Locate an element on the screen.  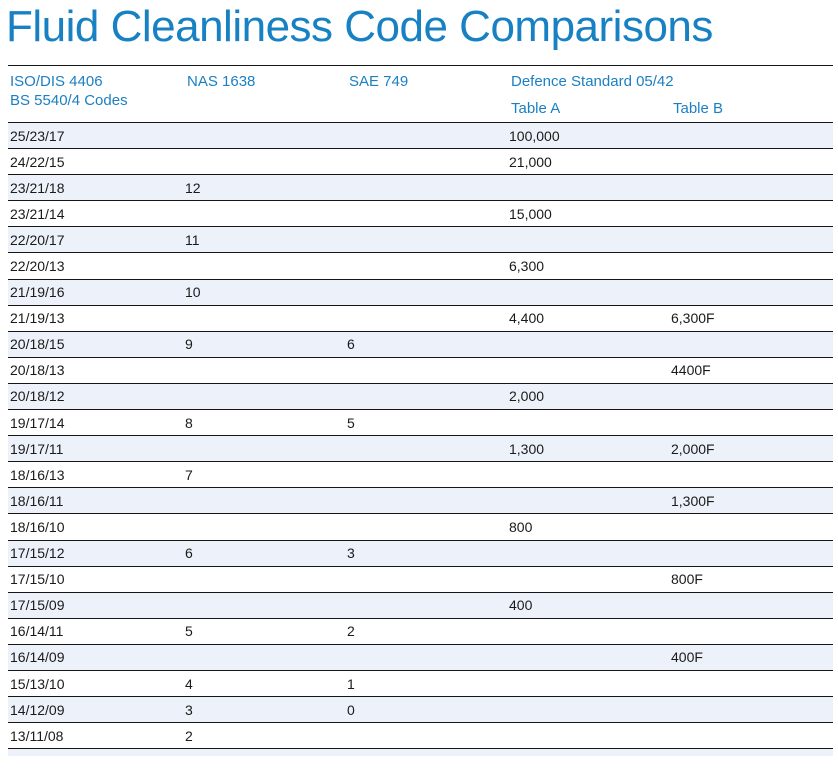
cell-iso-code: 22/20/17 is located at coordinates (37, 239).